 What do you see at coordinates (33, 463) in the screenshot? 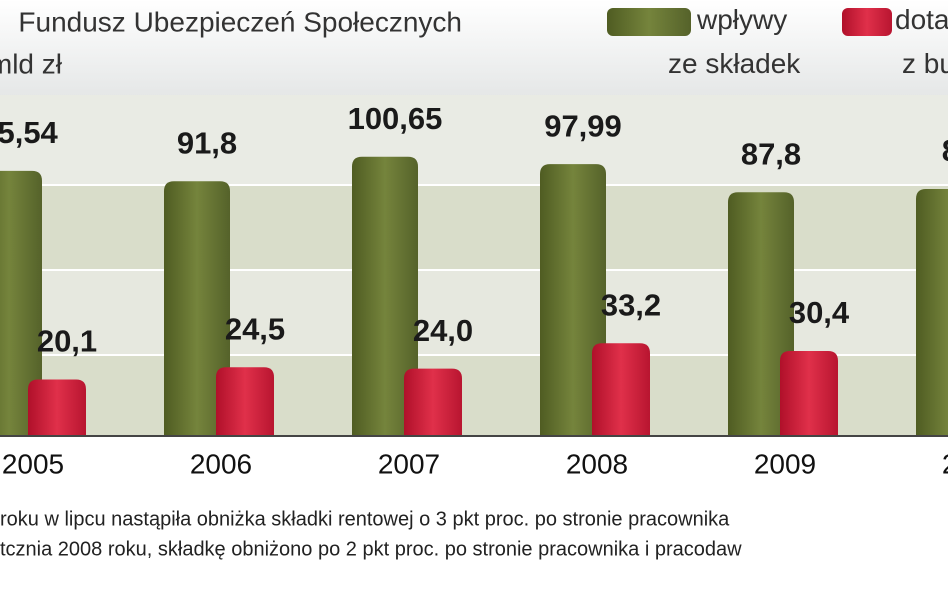
I see `x-tick-label: 2005` at bounding box center [33, 463].